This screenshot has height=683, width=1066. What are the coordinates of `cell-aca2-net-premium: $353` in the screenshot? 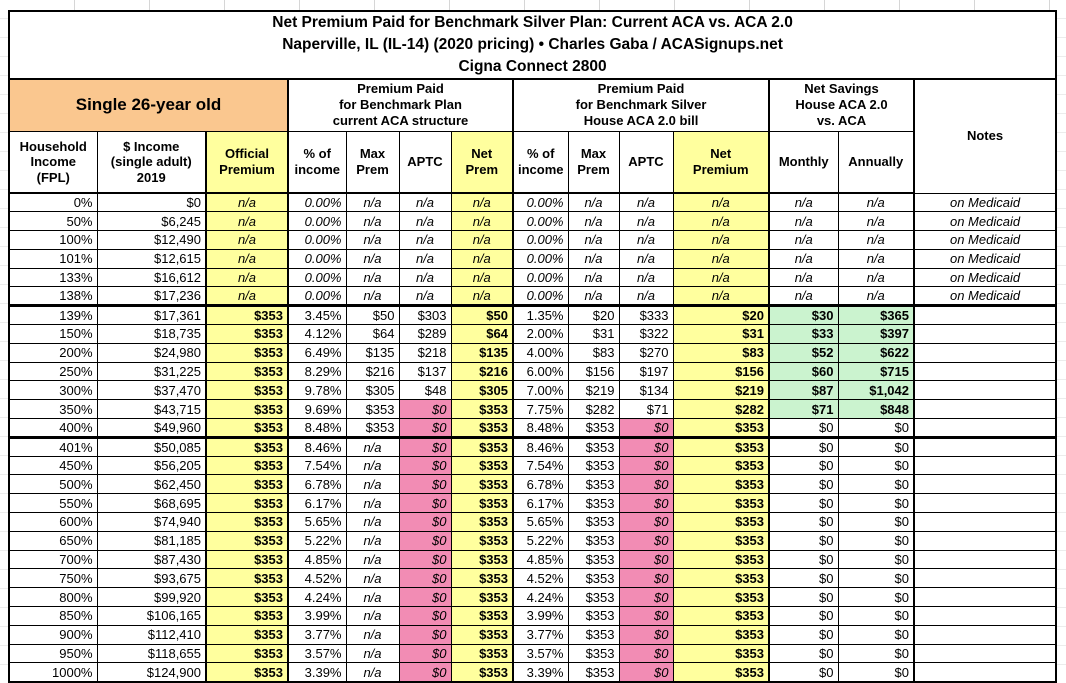 It's located at (721, 465).